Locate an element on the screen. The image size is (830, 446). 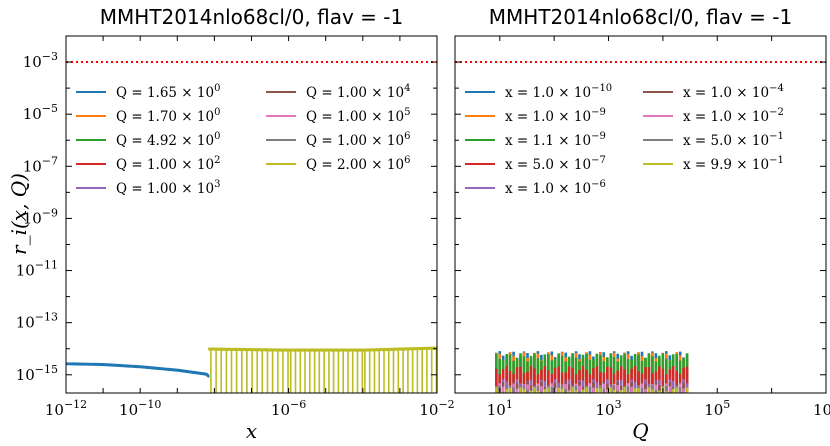
legend-label: x = 1.0 × 10−6 is located at coordinates (555, 188).